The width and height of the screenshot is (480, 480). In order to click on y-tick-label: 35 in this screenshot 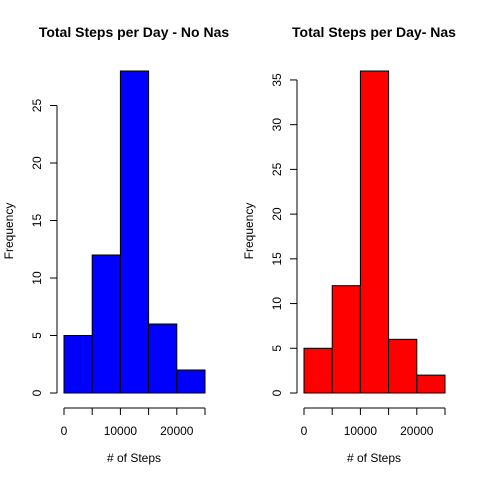, I will do `click(277, 80)`.